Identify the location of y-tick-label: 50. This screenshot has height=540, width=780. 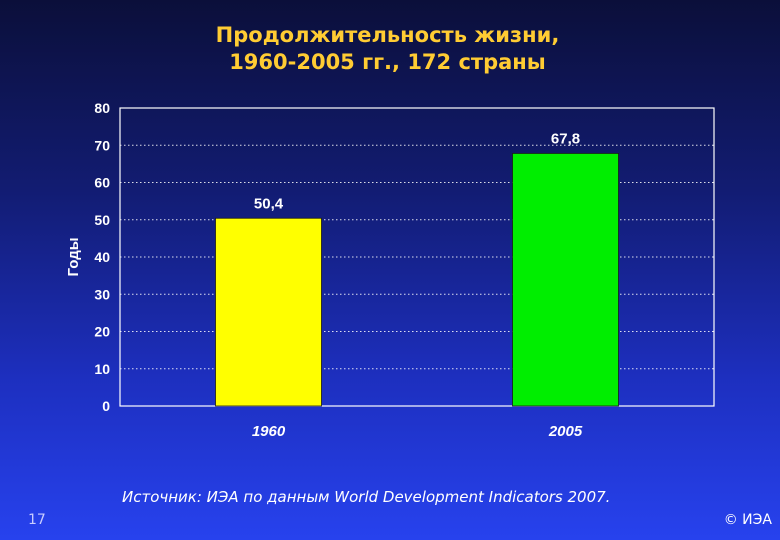
(102, 220).